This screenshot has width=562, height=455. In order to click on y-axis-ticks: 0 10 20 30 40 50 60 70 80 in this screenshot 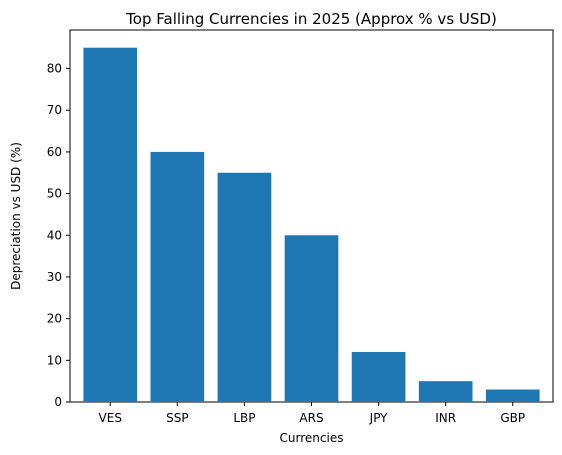, I will do `click(58, 235)`.